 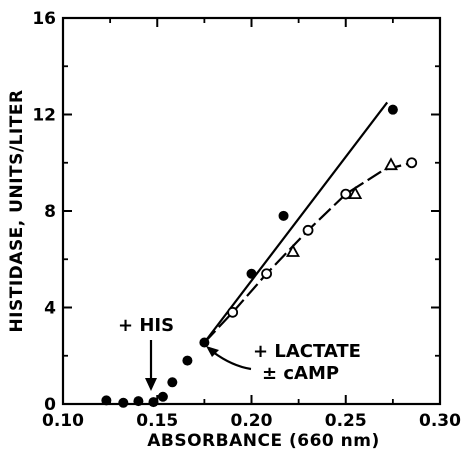 What do you see at coordinates (151, 384) in the screenshot?
I see `annotation-his-arrowhead` at bounding box center [151, 384].